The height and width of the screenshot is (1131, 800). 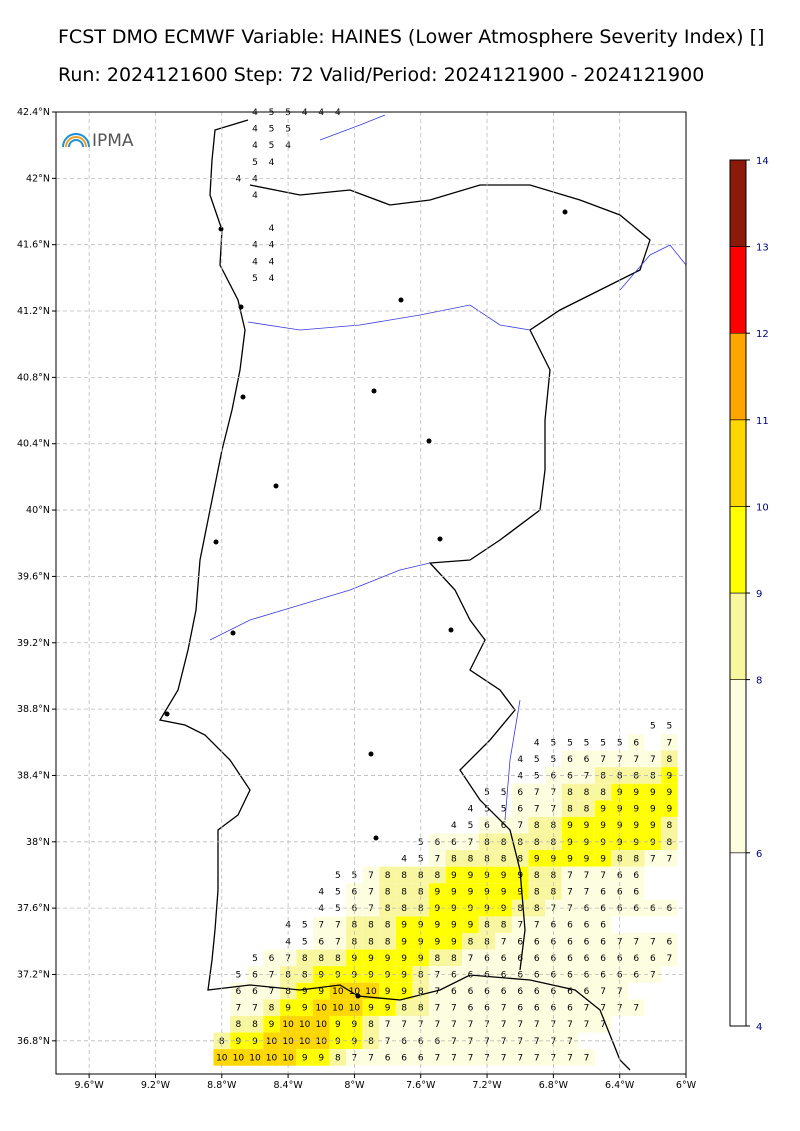 What do you see at coordinates (113, 141) in the screenshot?
I see `logo-text: IPMA` at bounding box center [113, 141].